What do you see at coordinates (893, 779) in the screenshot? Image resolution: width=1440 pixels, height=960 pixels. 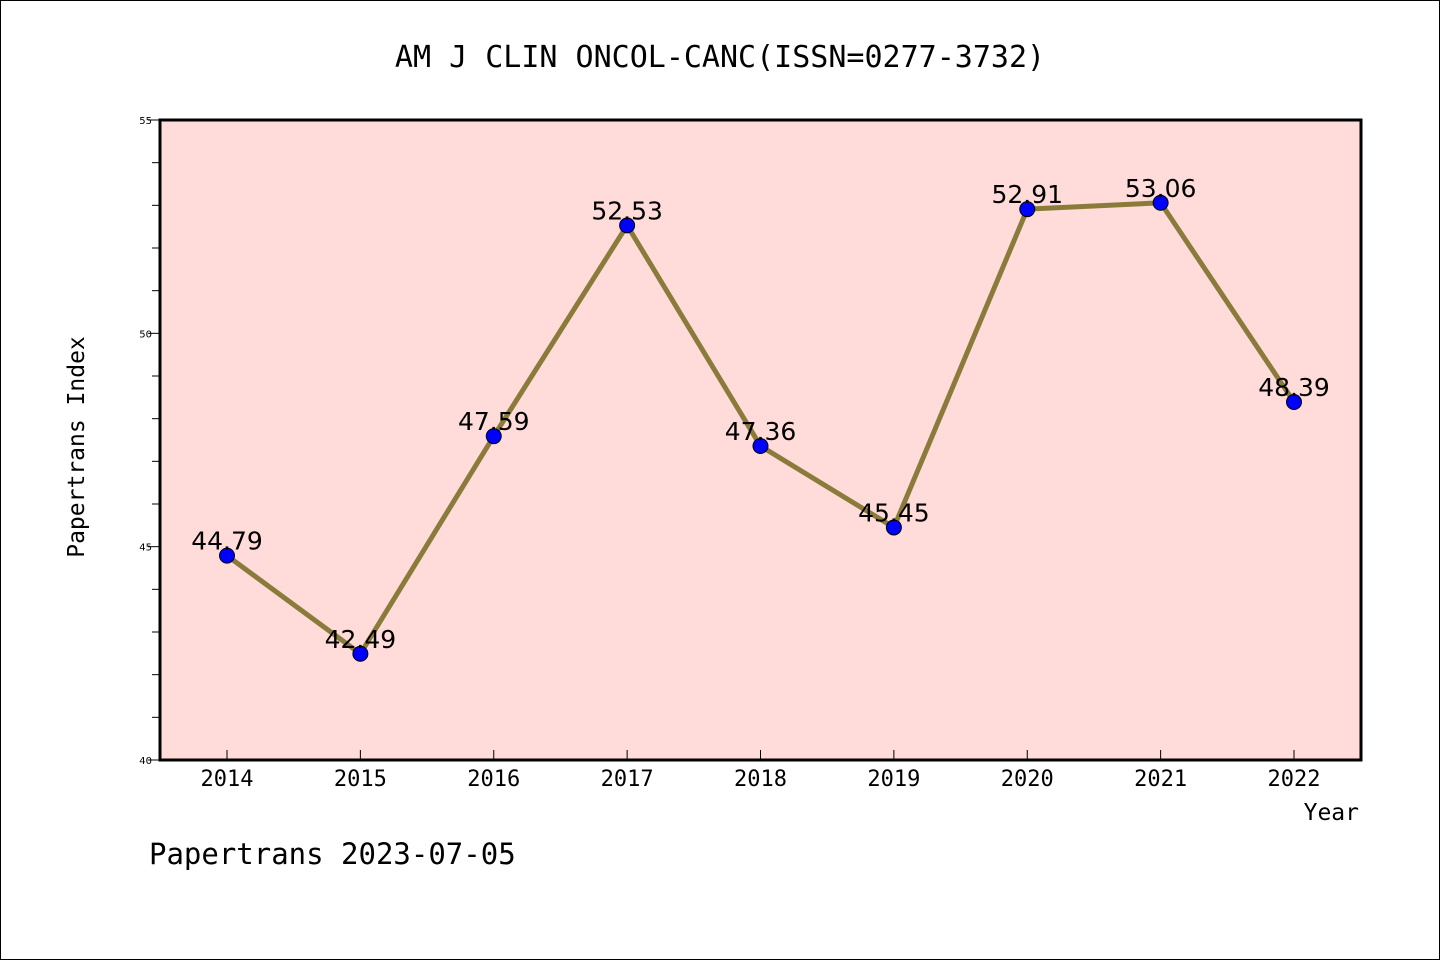 I see `x-tick-label: 2019` at bounding box center [893, 779].